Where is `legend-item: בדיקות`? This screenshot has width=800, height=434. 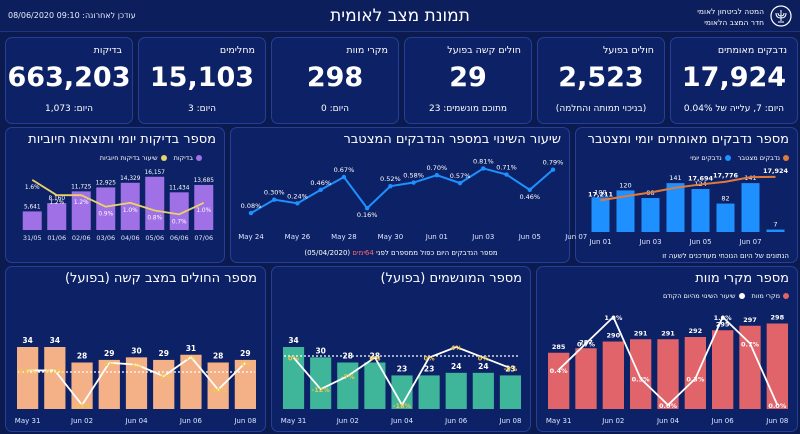 legend-item: בדיקות is located at coordinates (188, 158).